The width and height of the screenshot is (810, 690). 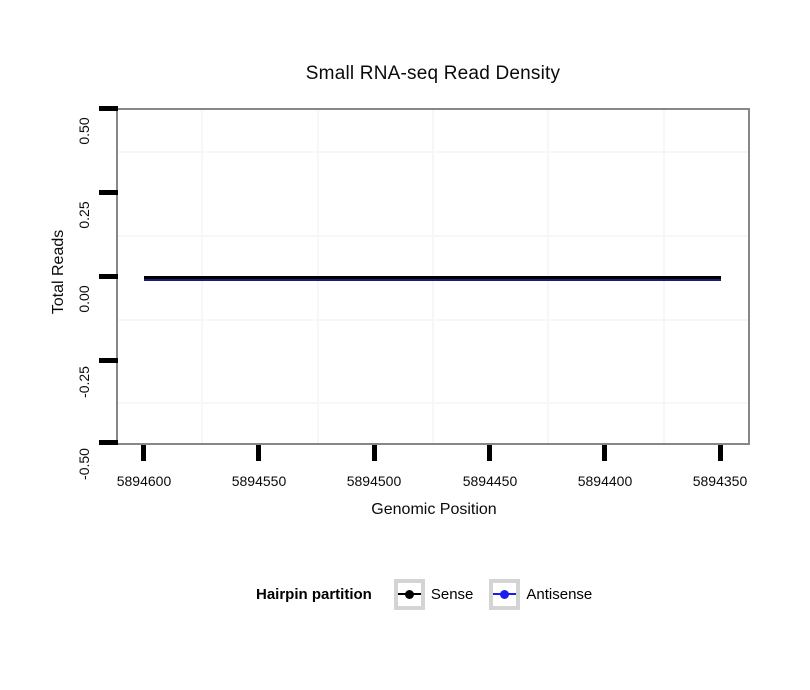 I want to click on x-tick-label: 5894400, so click(x=605, y=481).